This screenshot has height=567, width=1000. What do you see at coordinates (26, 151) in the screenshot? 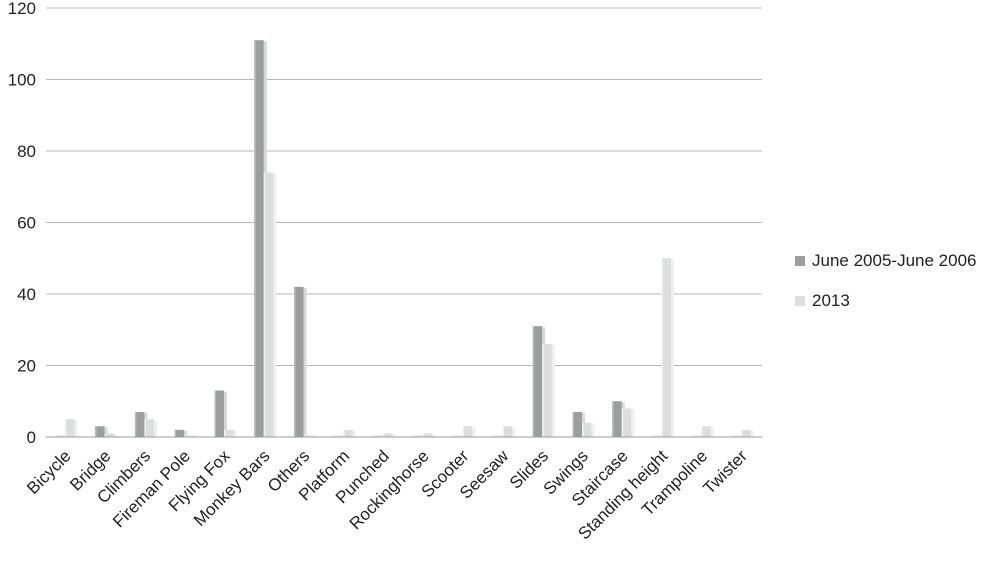
I see `y-tick-label: 80` at bounding box center [26, 151].